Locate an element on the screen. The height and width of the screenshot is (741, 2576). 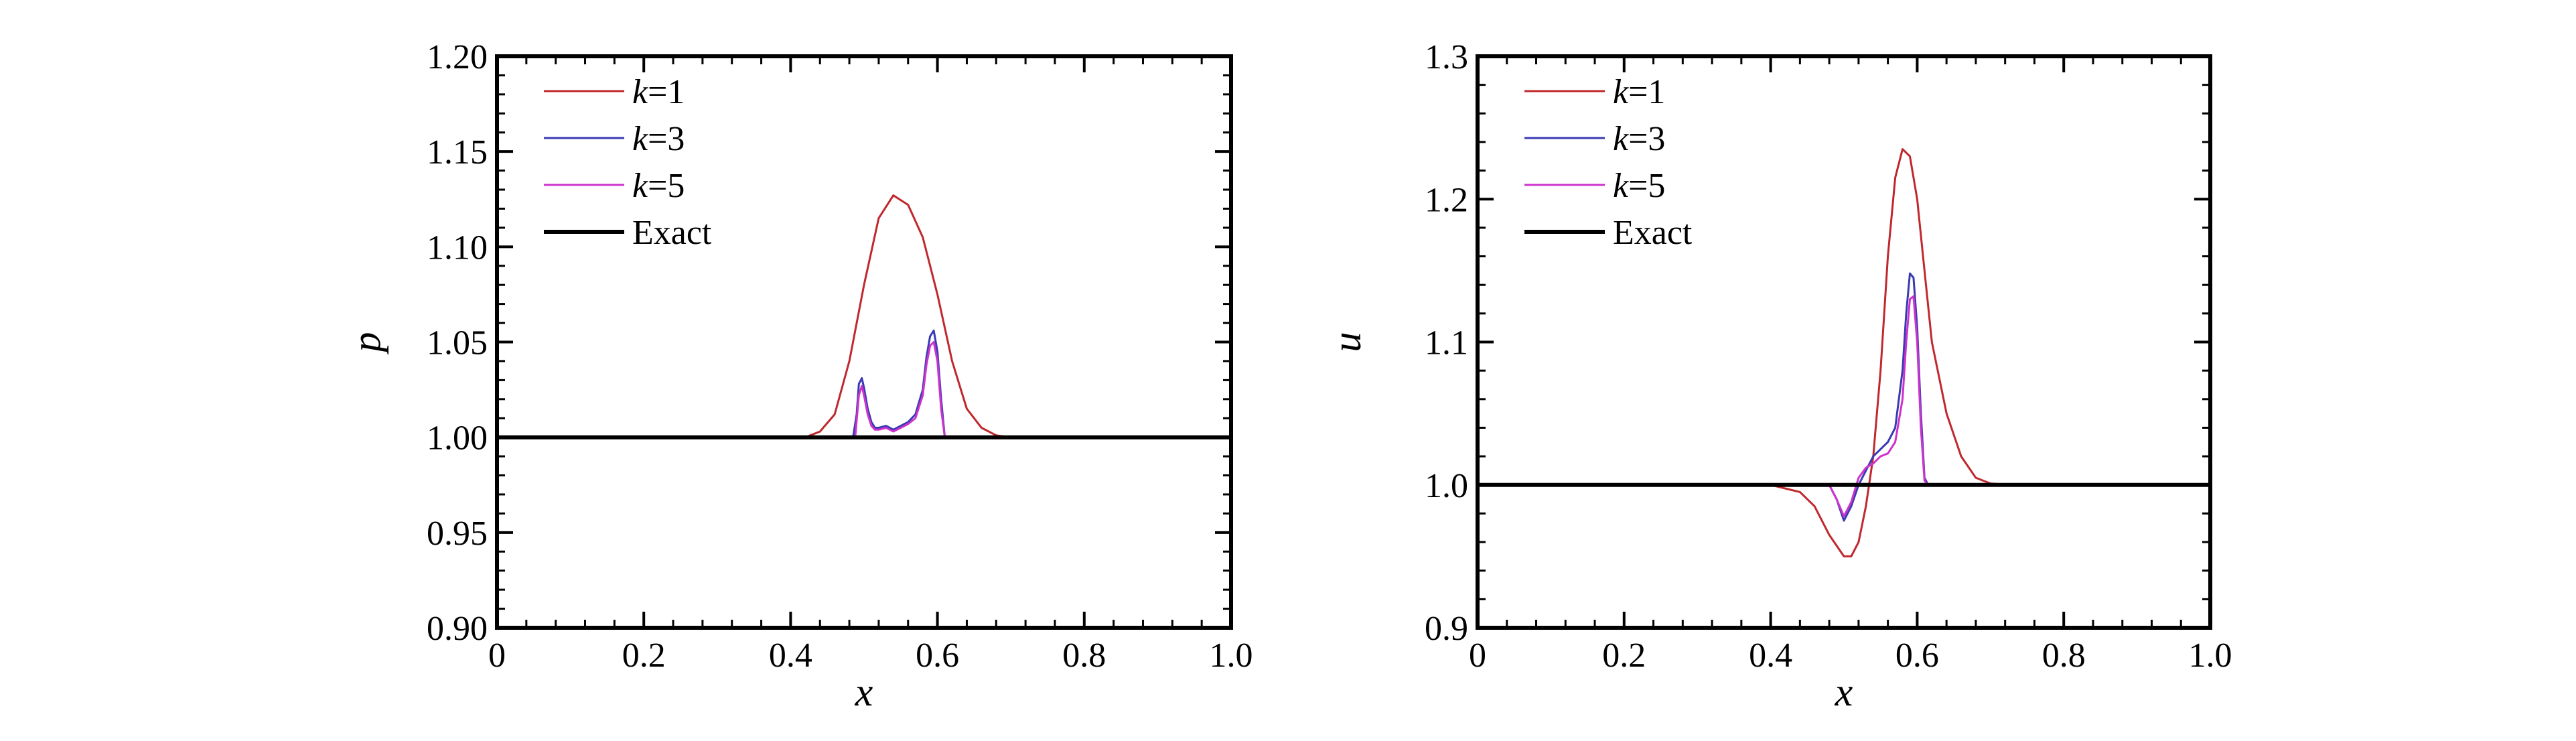
y-tick-label: 1.1 is located at coordinates (1446, 343).